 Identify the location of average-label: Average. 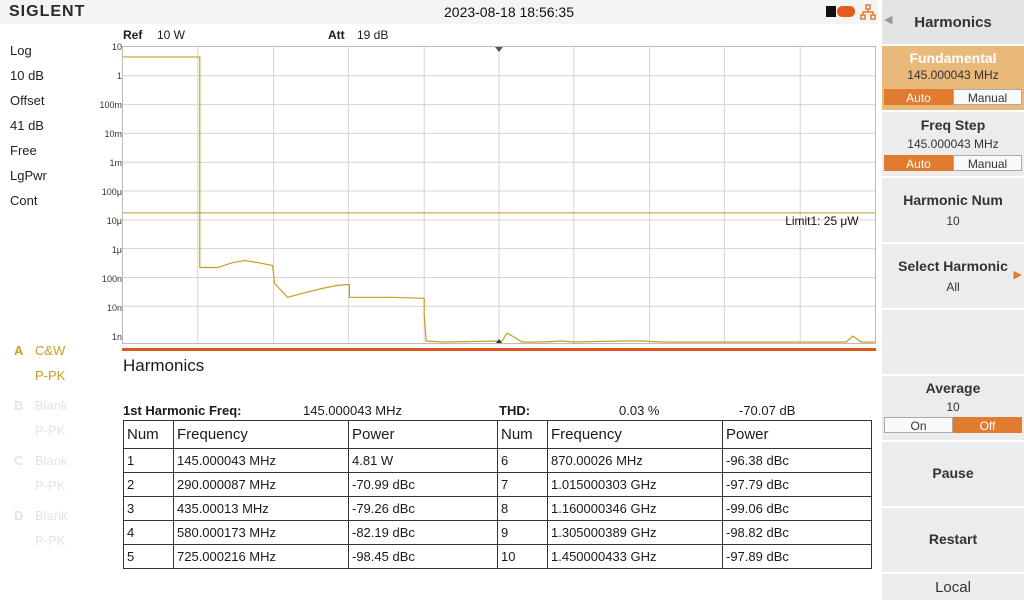
(953, 388).